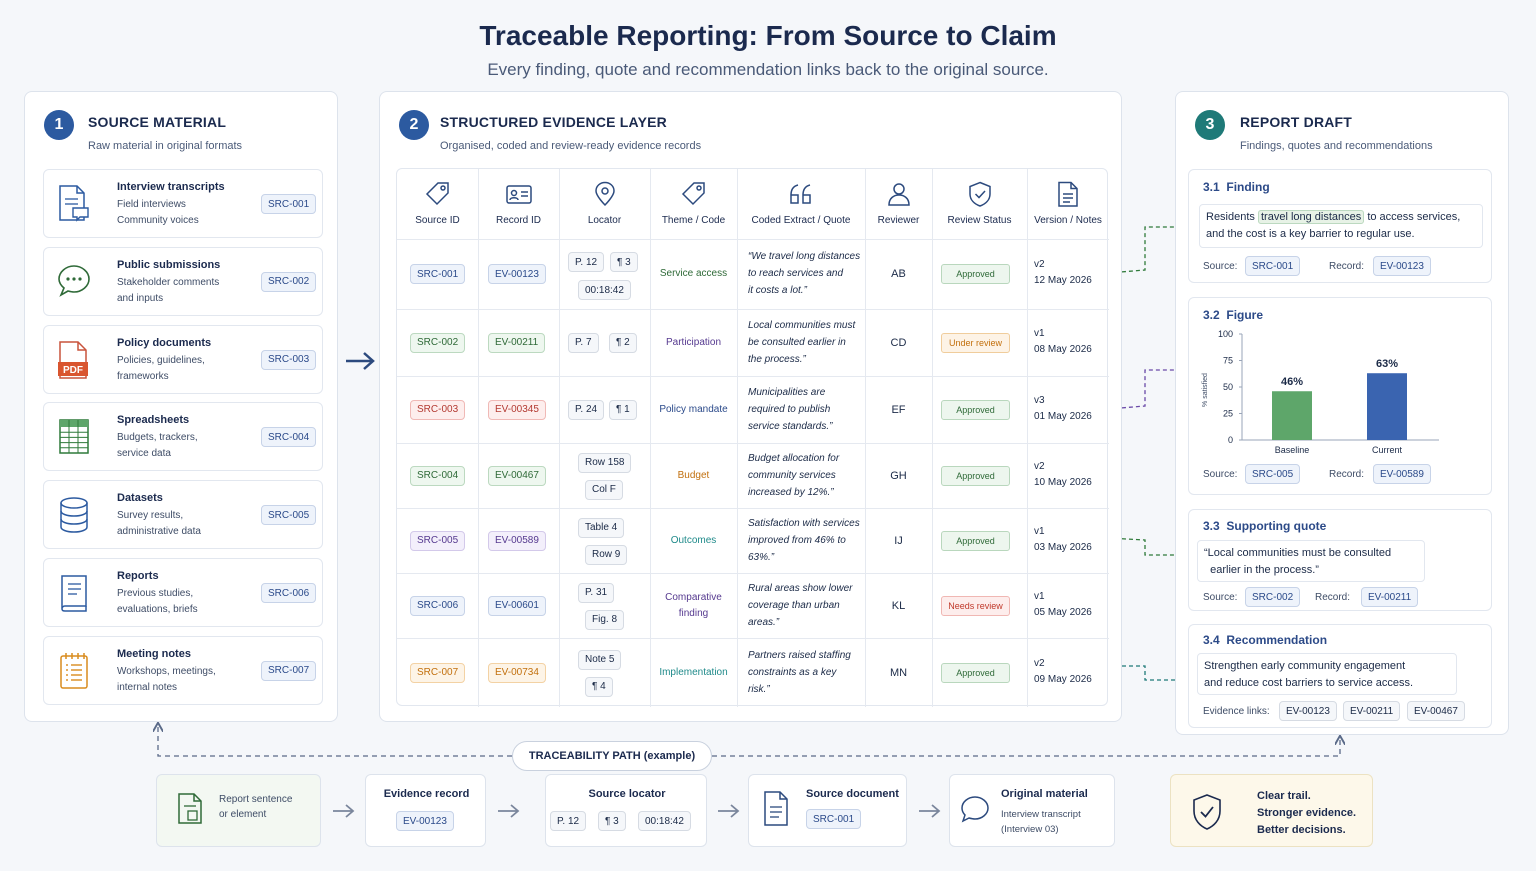 The image size is (1536, 871). What do you see at coordinates (517, 274) in the screenshot?
I see `record-id-tag: EV-00123` at bounding box center [517, 274].